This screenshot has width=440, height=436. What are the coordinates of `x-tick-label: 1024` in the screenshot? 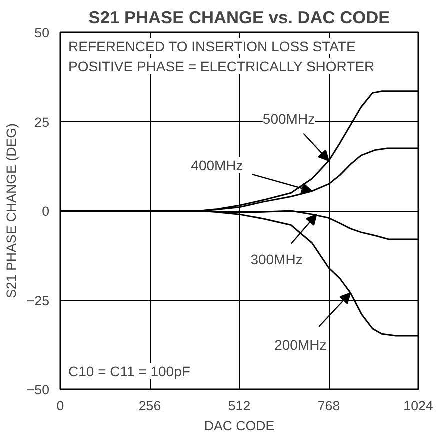 It's located at (419, 406).